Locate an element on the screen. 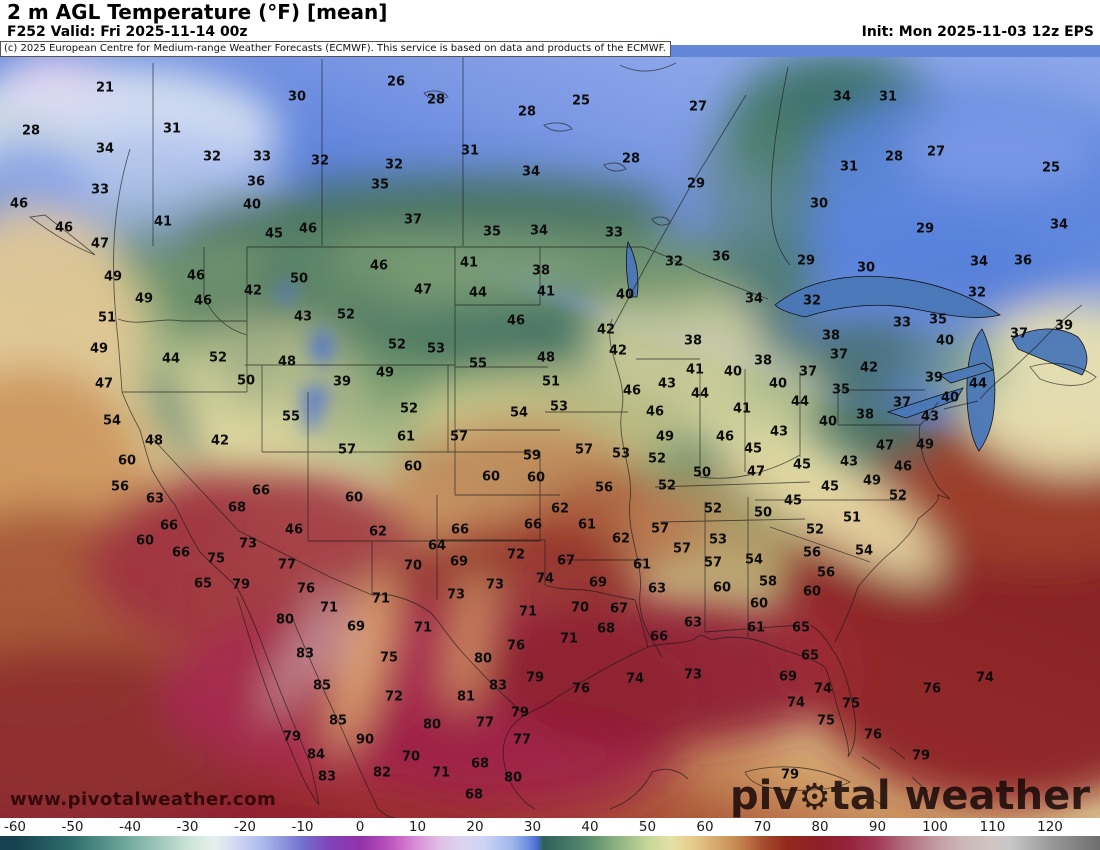 Image resolution: width=1100 pixels, height=850 pixels. four-corners-borders is located at coordinates (424, 493).